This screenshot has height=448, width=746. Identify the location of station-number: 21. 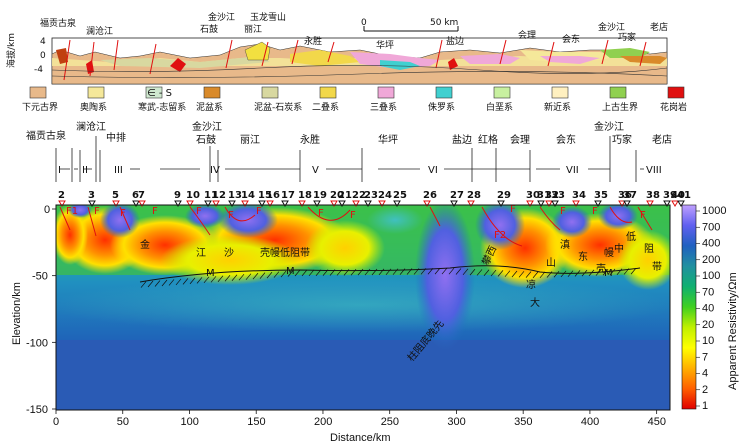
(345, 195).